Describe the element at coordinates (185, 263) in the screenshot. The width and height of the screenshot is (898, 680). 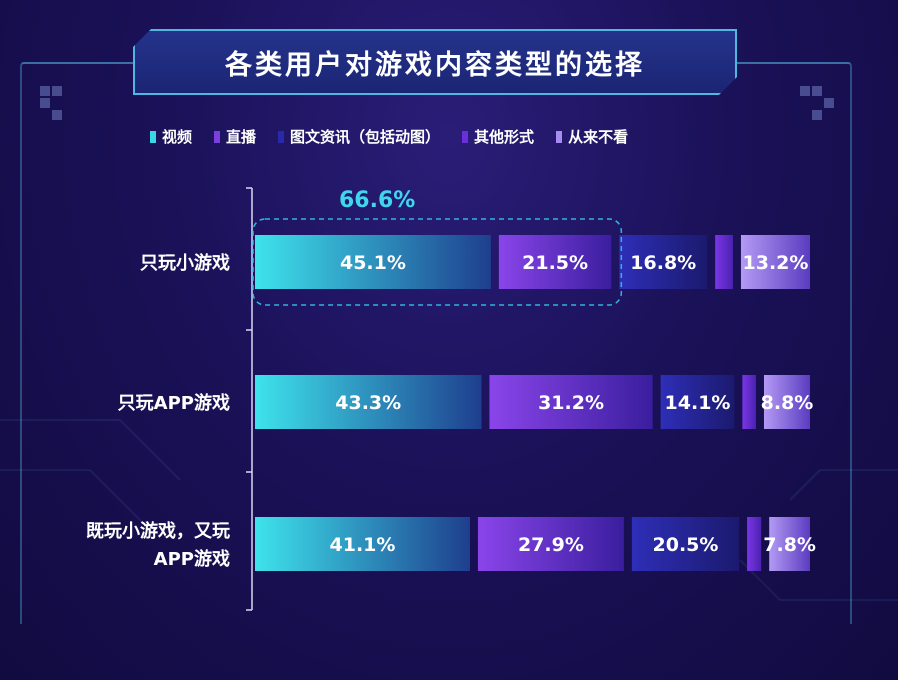
I see `category-label: 只玩小游戏` at that location.